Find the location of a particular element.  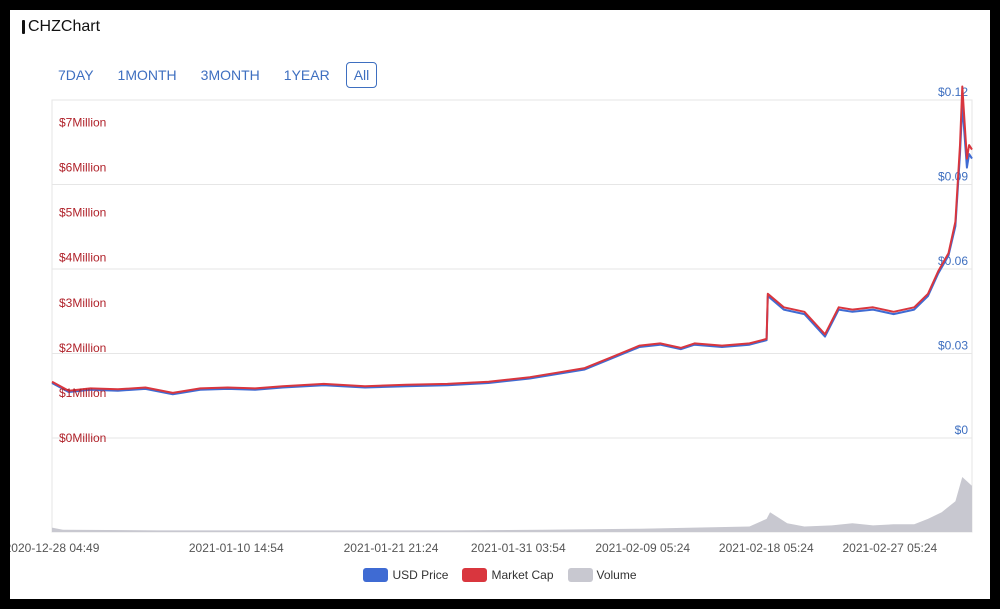

range-tabs: 7DAY 1MONTH 3MONTH 1YEAR All is located at coordinates (214, 75).